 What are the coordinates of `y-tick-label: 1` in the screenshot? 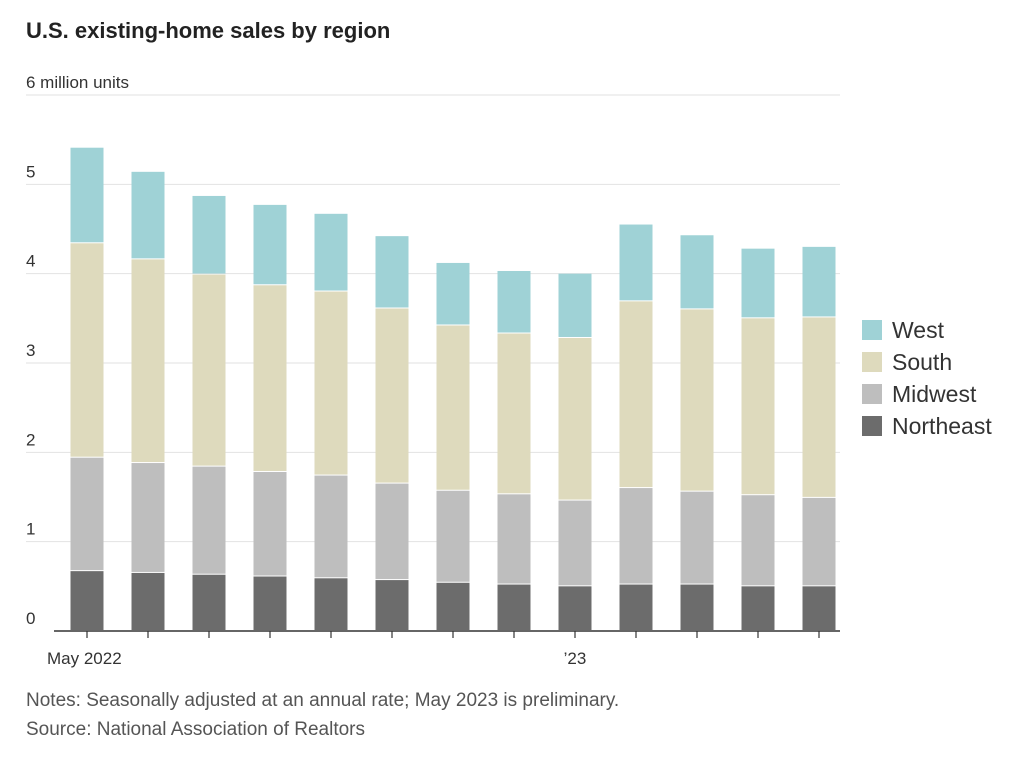 It's located at (30, 529).